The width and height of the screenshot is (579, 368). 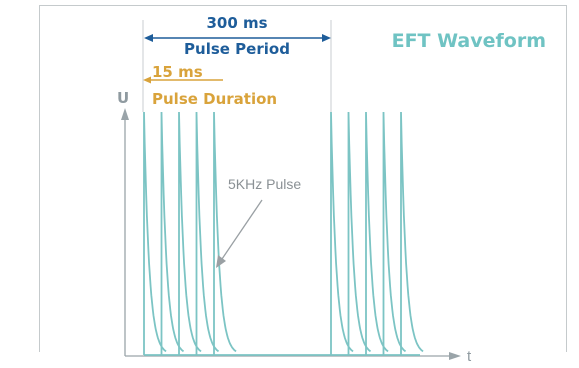 What do you see at coordinates (147, 80) in the screenshot?
I see `duration-arrow-left` at bounding box center [147, 80].